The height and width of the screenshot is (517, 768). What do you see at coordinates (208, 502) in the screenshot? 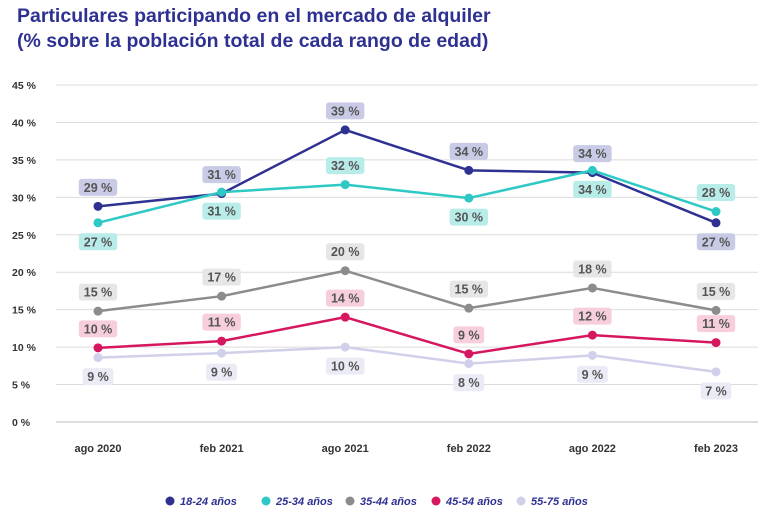
I see `legend-entry: 18-24 años` at bounding box center [208, 502].